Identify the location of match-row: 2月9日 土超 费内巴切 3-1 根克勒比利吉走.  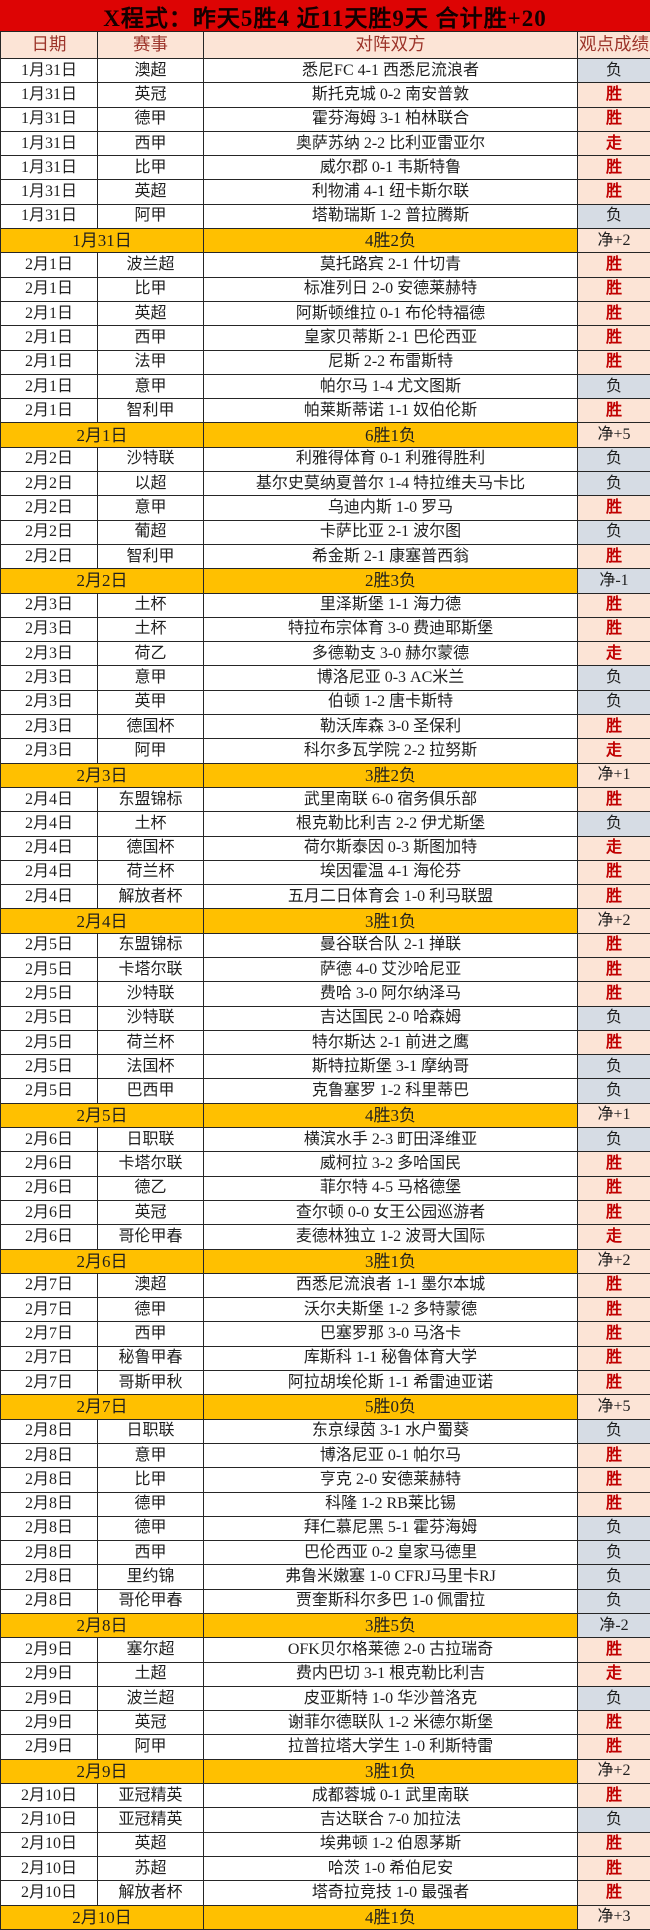
(325, 1674).